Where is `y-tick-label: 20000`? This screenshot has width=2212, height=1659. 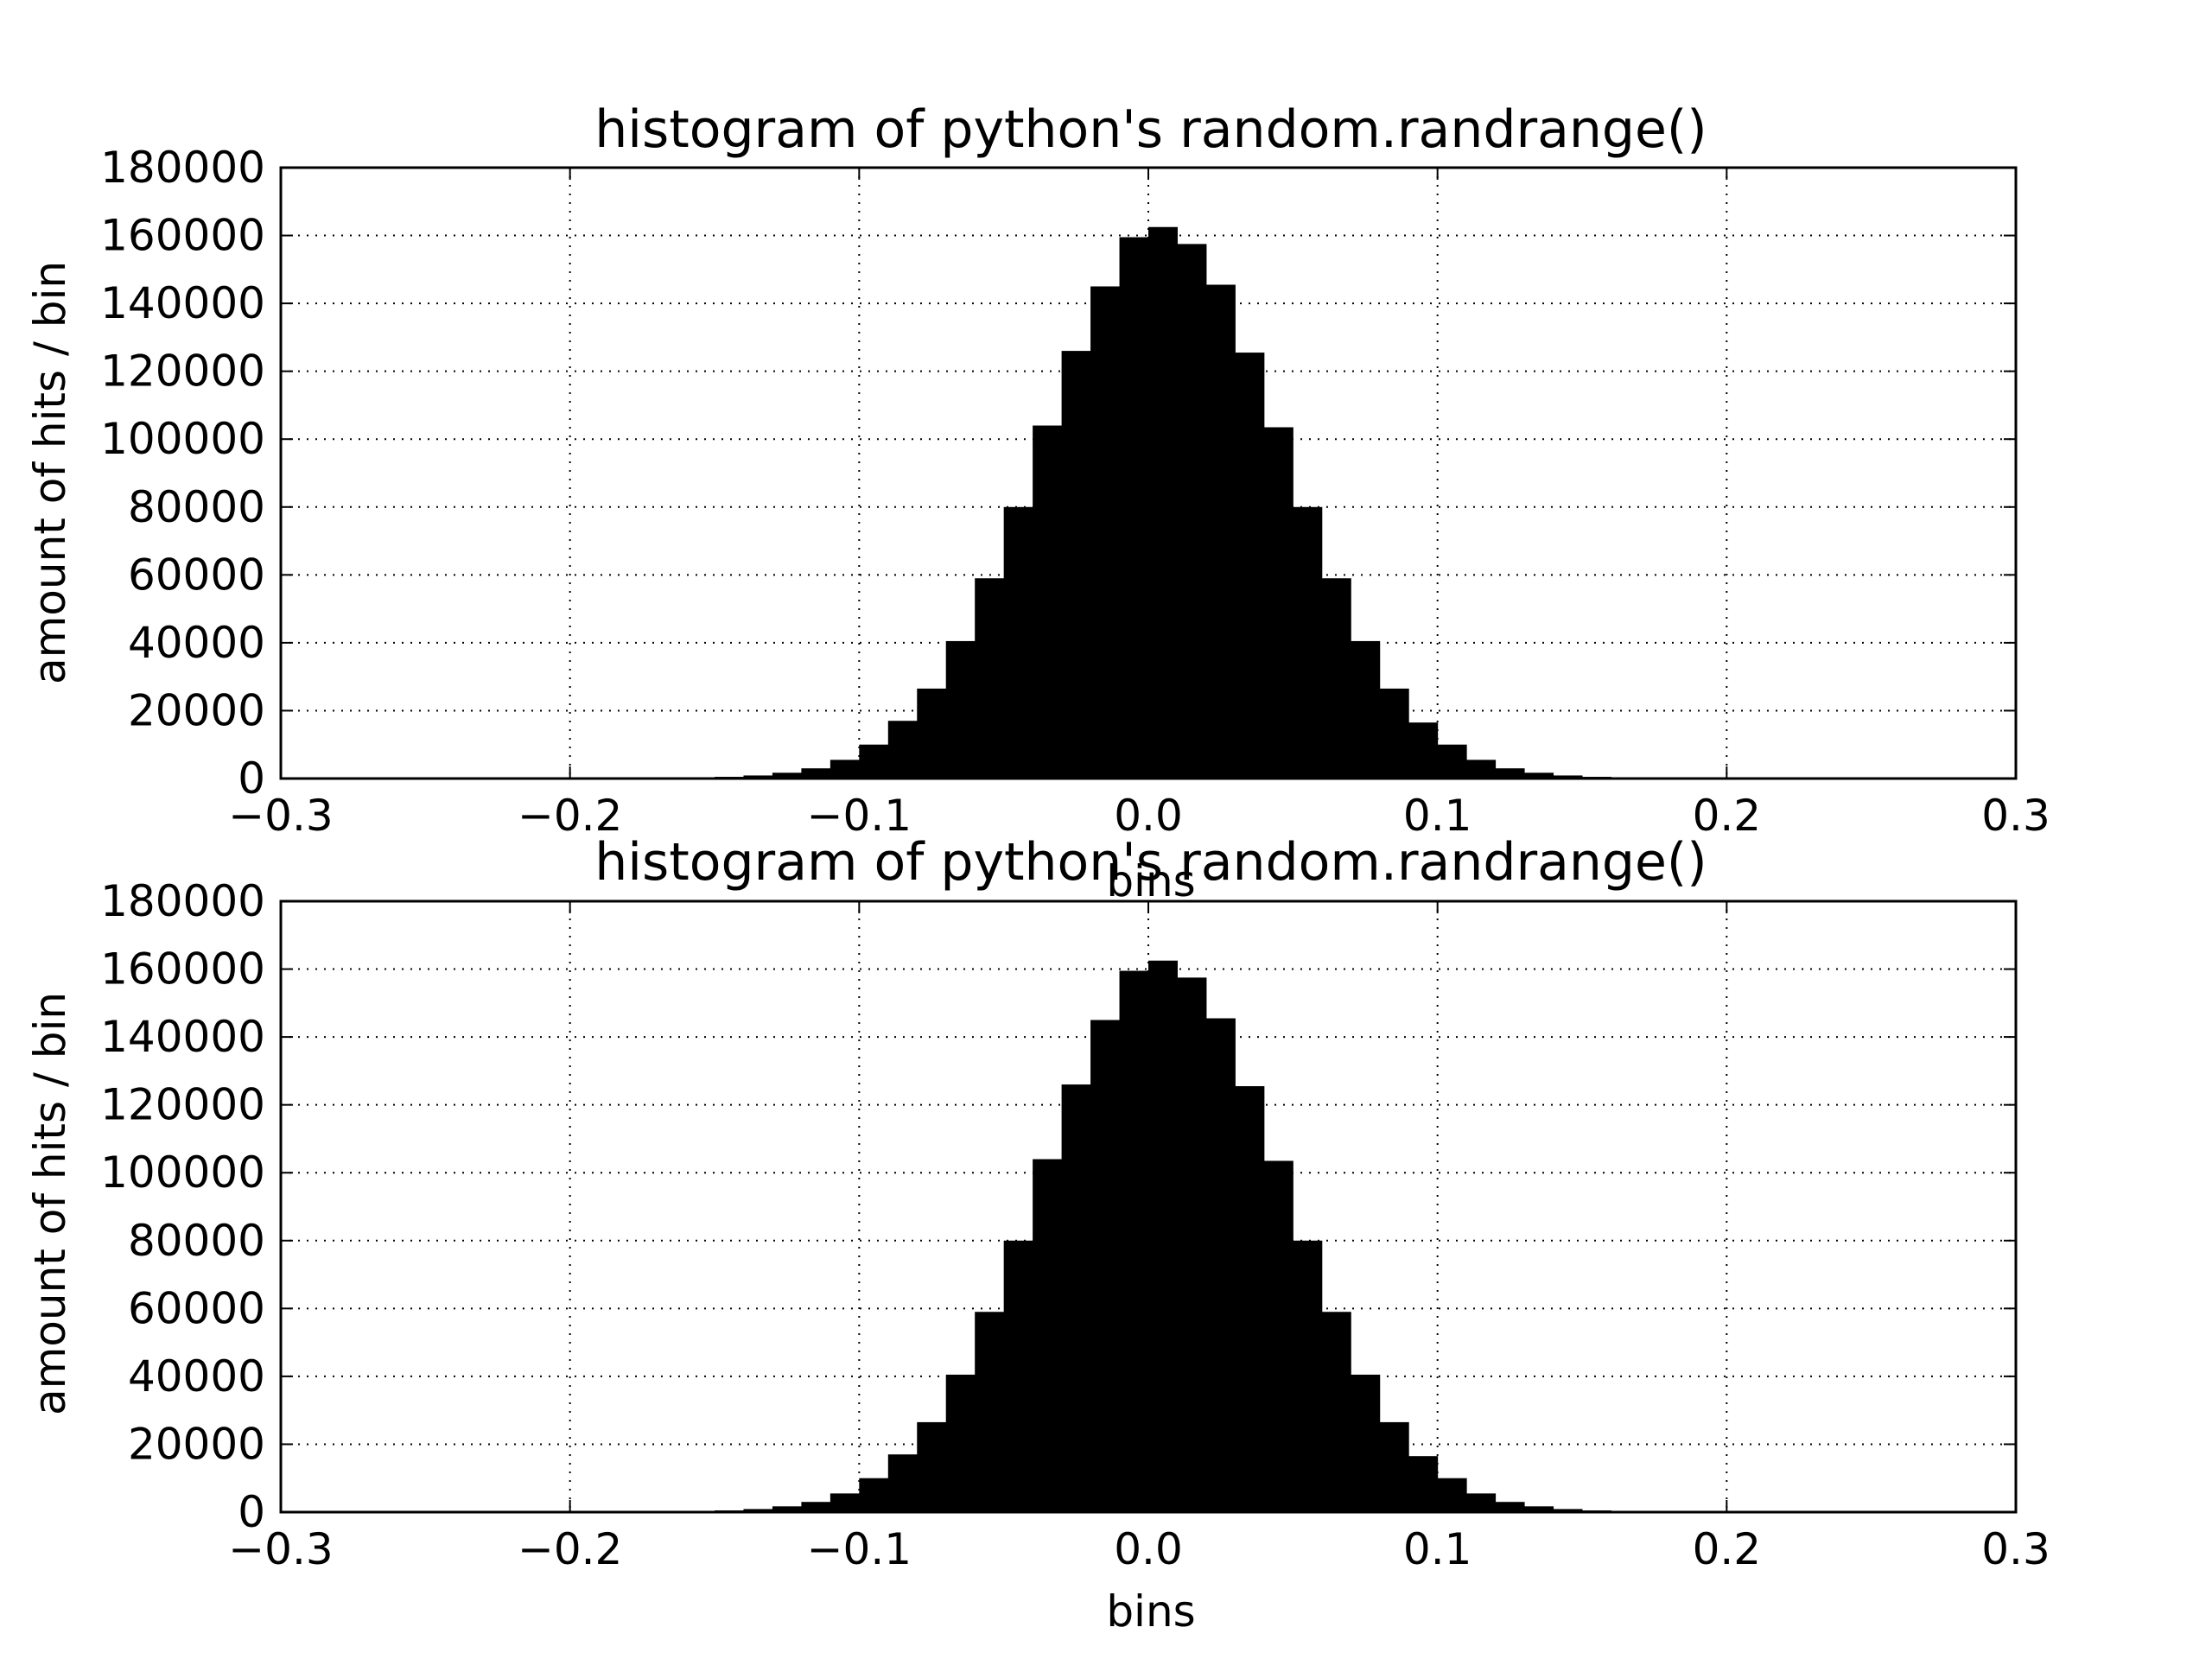
y-tick-label: 20000 is located at coordinates (196, 710).